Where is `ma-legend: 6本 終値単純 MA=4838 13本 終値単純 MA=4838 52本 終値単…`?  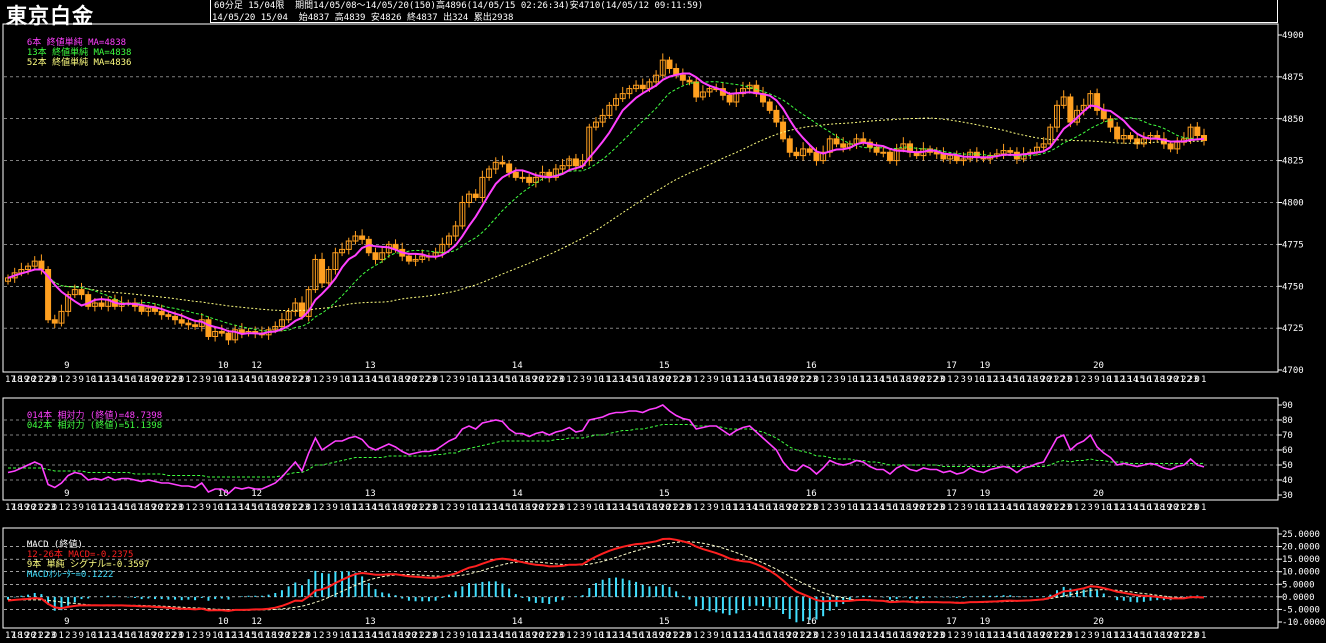 ma-legend: 6本 終値単純 MA=4838 13本 終値単純 MA=4838 52本 終値単… is located at coordinates (74, 48).